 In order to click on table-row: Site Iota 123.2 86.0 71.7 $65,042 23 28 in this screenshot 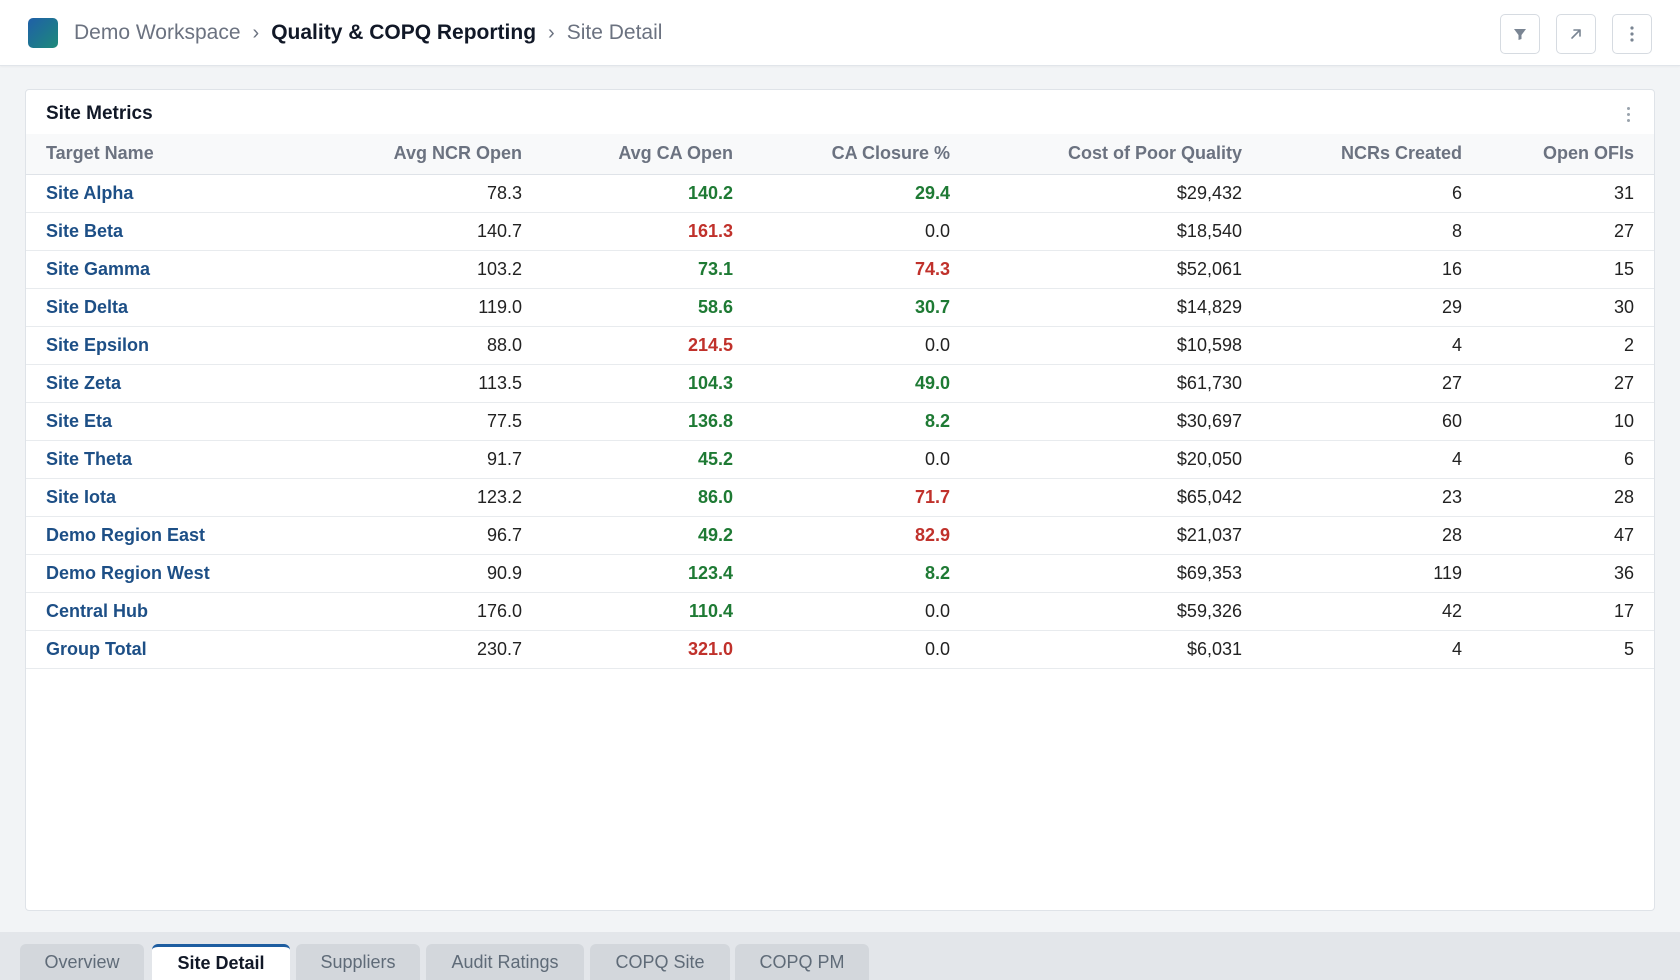, I will do `click(840, 497)`.